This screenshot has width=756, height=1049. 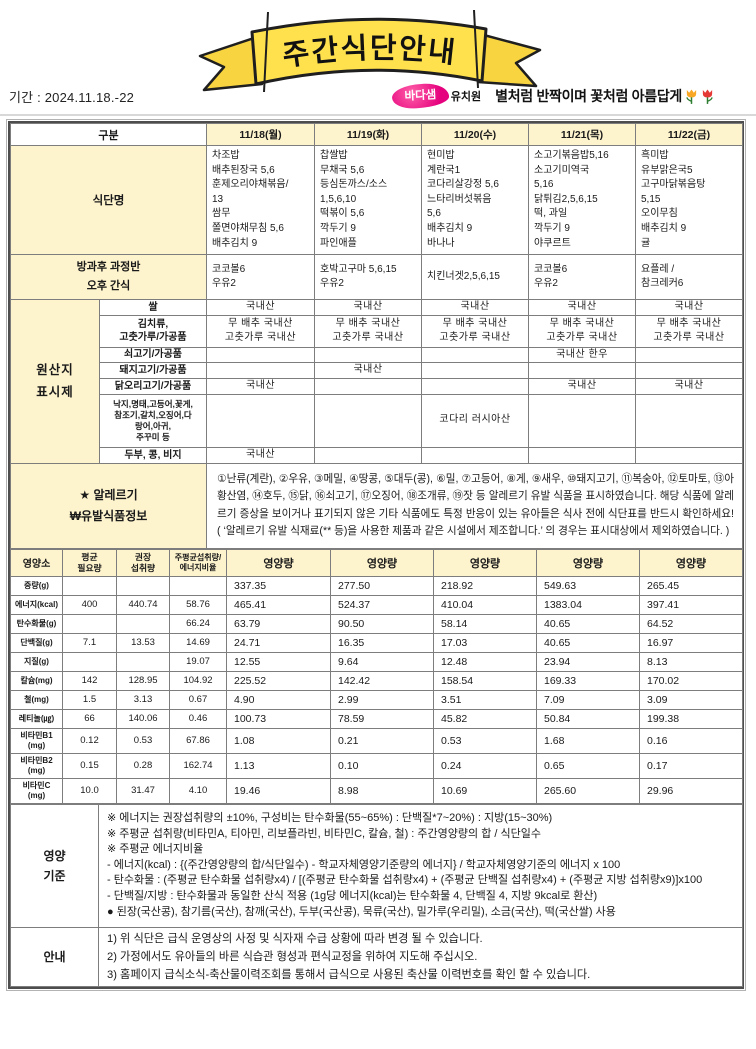 I want to click on nutrition-value: 277.50, so click(x=382, y=585).